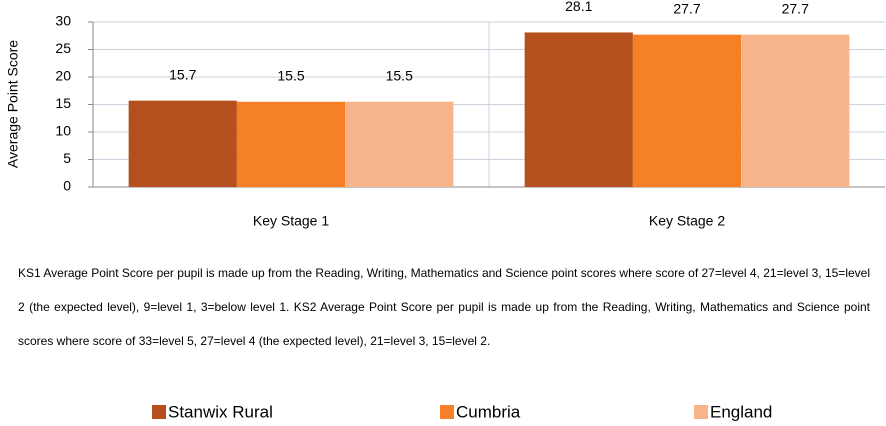 Image resolution: width=886 pixels, height=426 pixels. What do you see at coordinates (488, 411) in the screenshot?
I see `legend-label: Cumbria` at bounding box center [488, 411].